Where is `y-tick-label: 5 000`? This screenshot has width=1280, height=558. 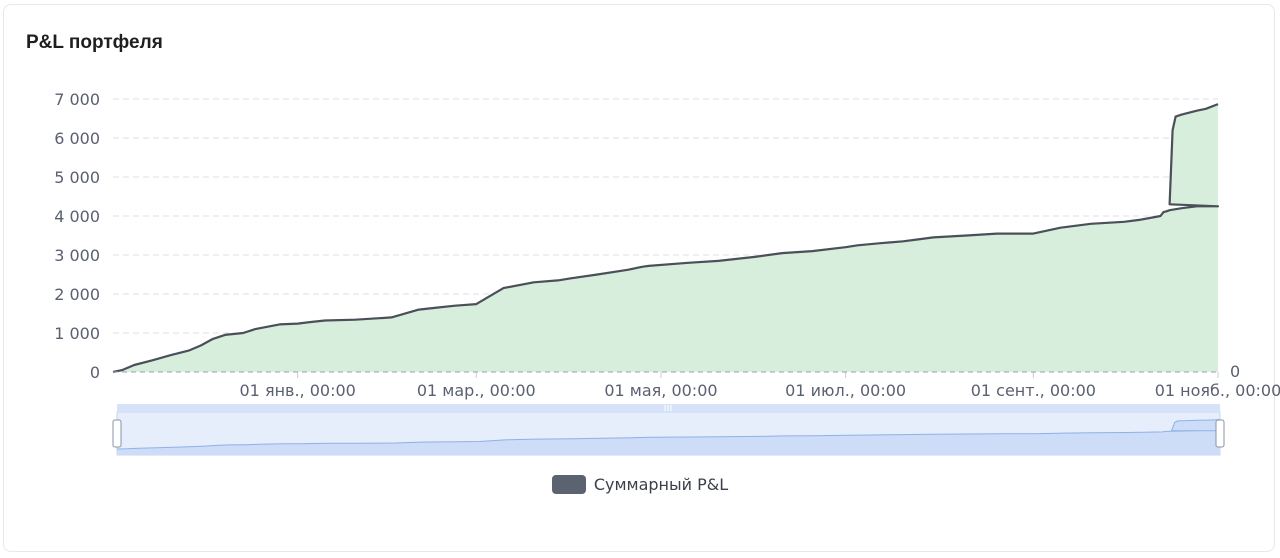 y-tick-label: 5 000 is located at coordinates (77, 177).